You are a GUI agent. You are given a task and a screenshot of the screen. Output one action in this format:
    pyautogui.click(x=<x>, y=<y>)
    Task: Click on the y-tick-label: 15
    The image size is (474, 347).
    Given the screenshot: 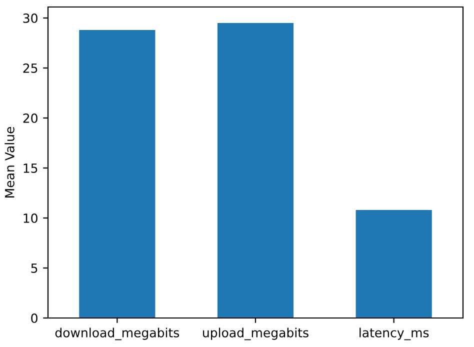 What is the action you would take?
    pyautogui.click(x=31, y=168)
    